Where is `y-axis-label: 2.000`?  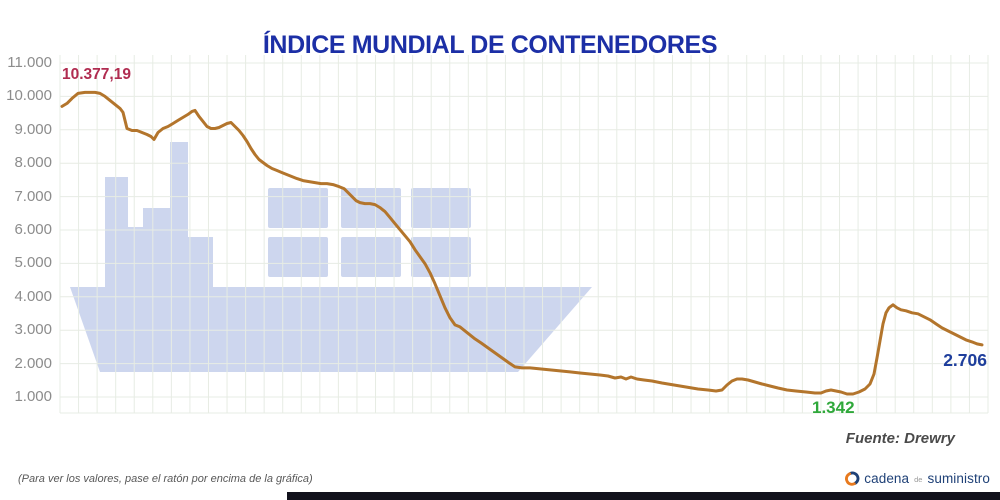 y-axis-label: 2.000 is located at coordinates (33, 363).